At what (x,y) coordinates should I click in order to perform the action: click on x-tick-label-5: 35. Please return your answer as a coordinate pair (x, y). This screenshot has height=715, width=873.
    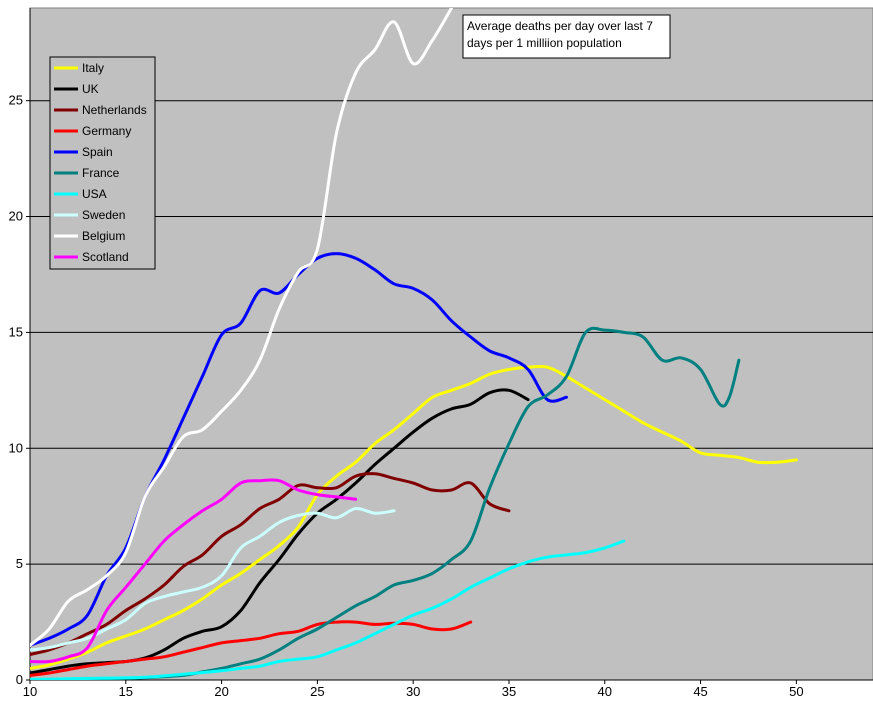
    Looking at the image, I should click on (509, 691).